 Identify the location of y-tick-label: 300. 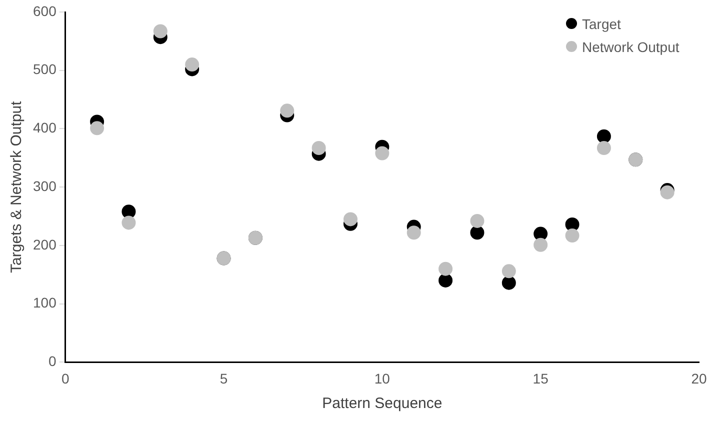
(45, 186).